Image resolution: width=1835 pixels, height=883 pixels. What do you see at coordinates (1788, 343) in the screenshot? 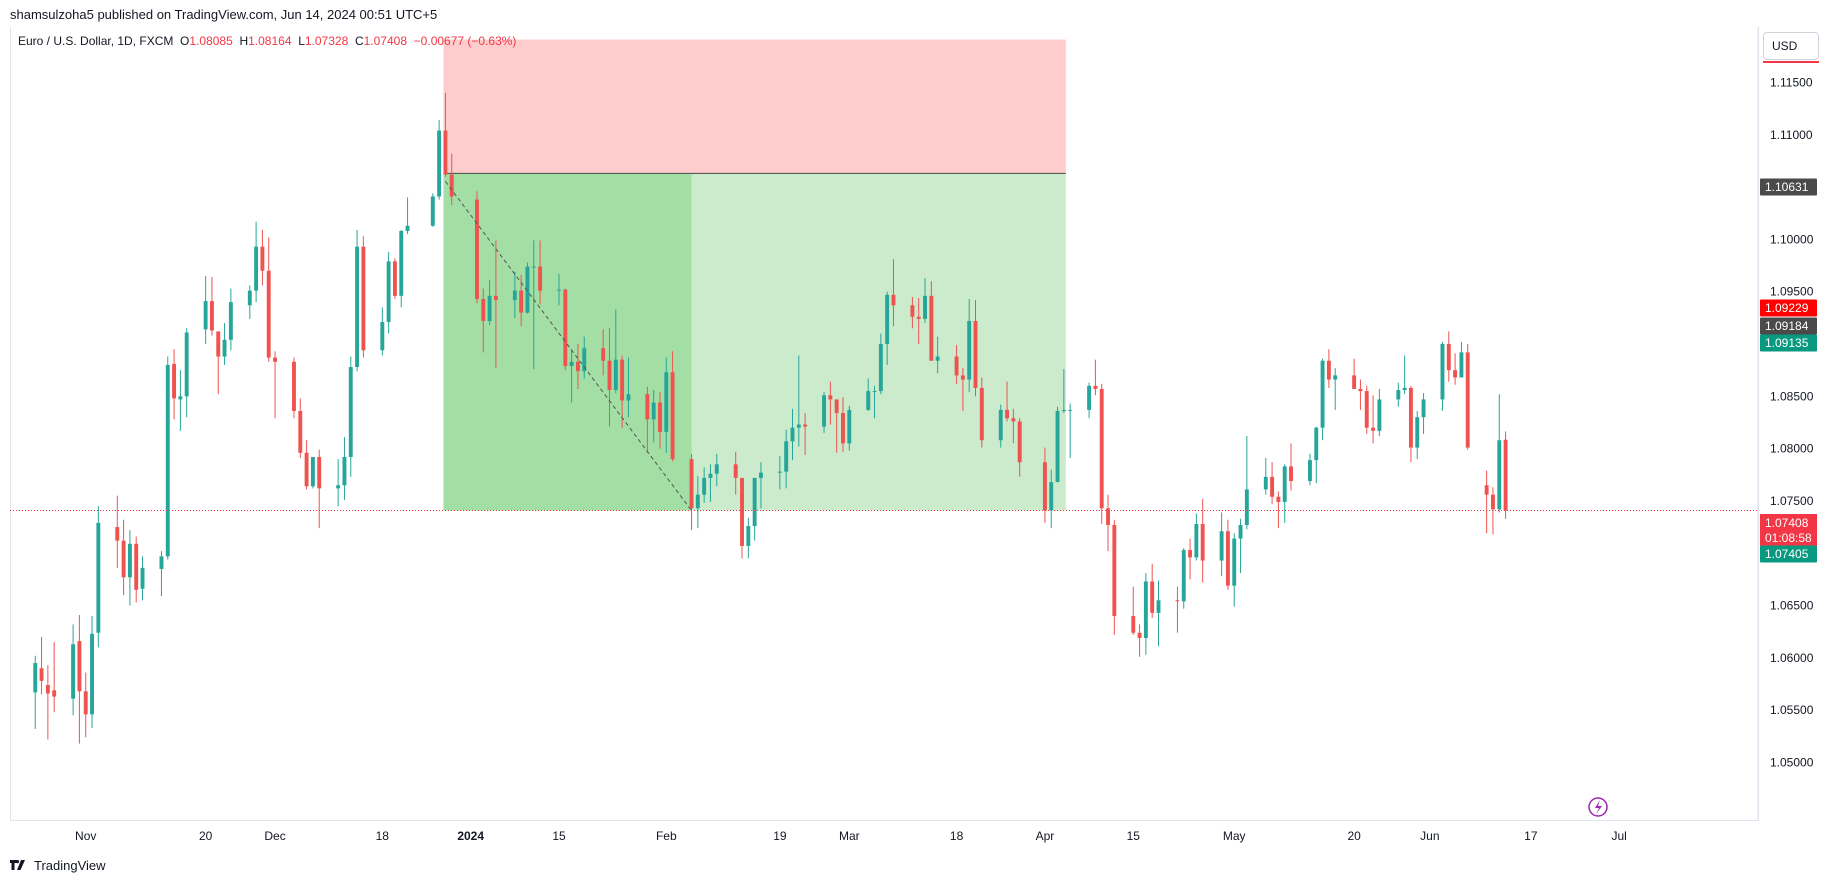
I see `green-price-badge: 1.09135` at bounding box center [1788, 343].